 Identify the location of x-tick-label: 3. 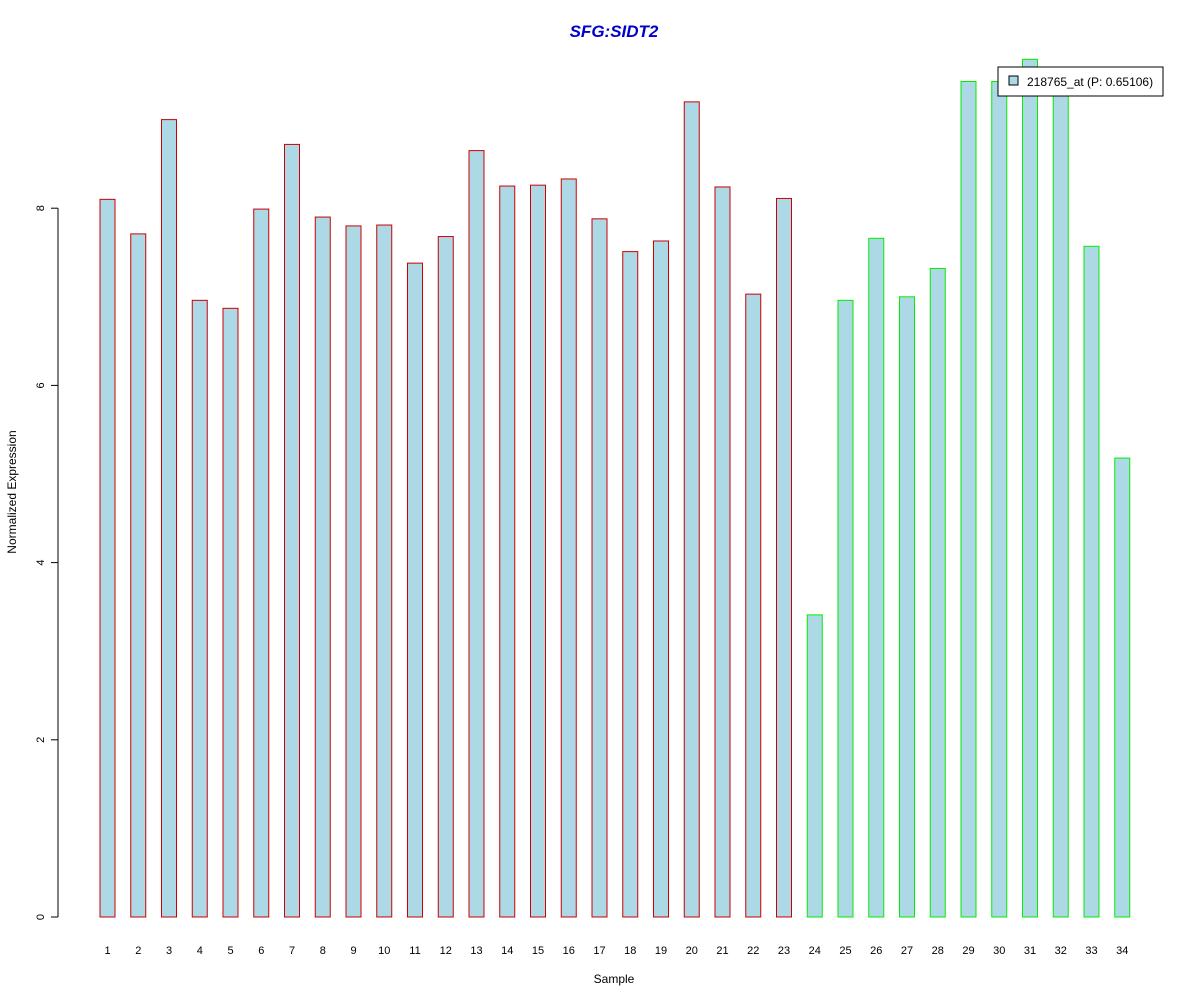
(169, 951).